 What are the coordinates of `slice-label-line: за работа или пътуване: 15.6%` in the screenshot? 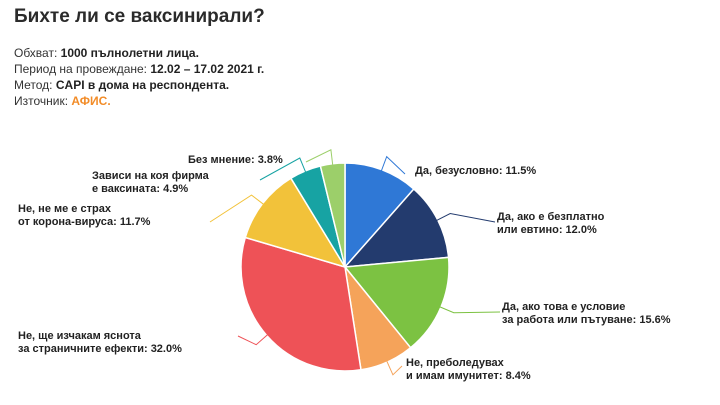 It's located at (586, 320).